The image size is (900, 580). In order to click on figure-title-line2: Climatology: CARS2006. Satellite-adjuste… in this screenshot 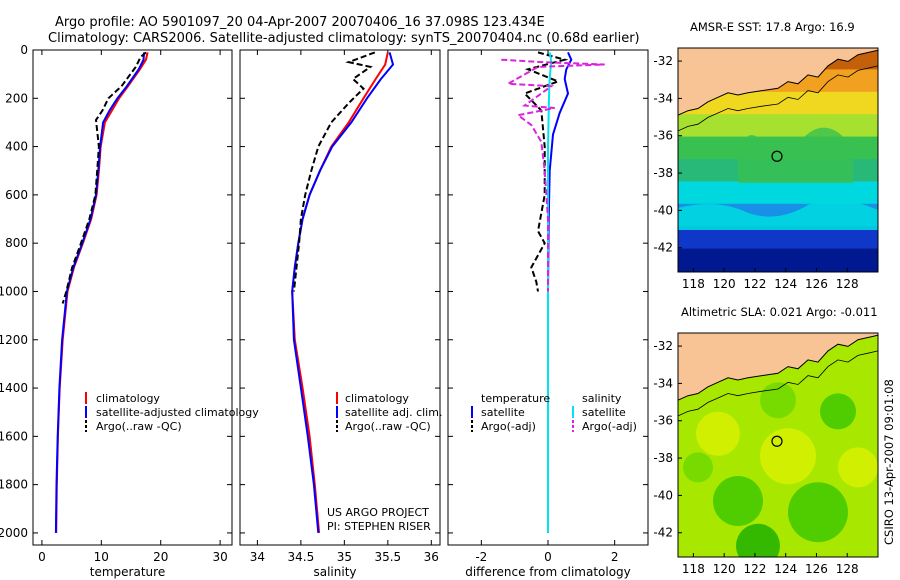, I will do `click(344, 38)`.